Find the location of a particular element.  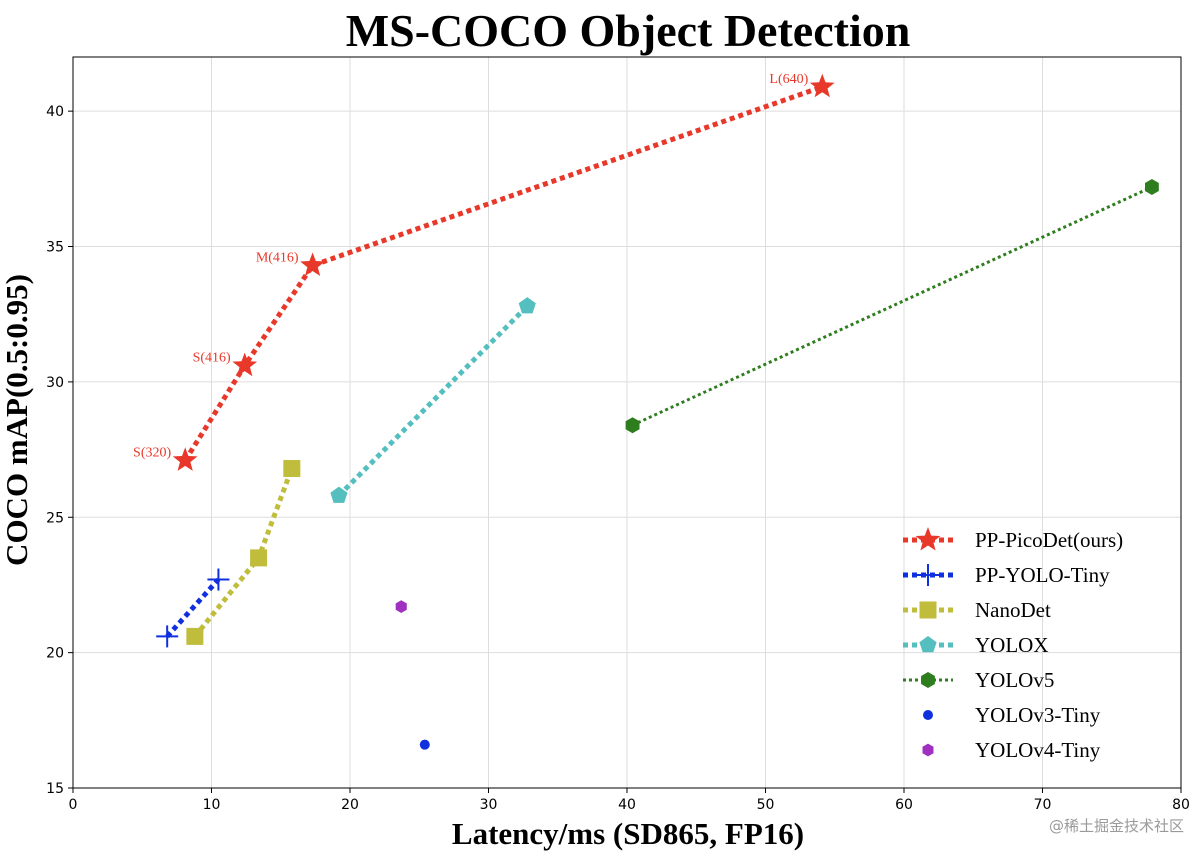

legend-label: PP-YOLO-Tiny is located at coordinates (1042, 575).